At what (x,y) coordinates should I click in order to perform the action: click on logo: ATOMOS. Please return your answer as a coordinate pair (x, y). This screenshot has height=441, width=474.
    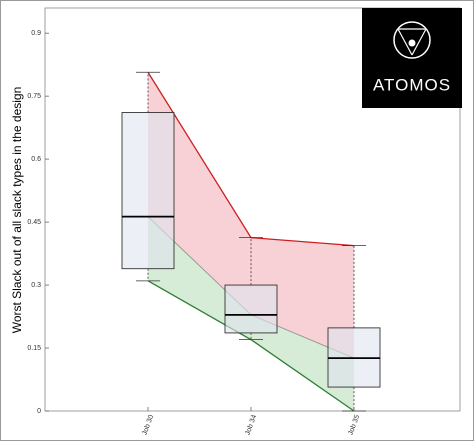
    Looking at the image, I should click on (412, 58).